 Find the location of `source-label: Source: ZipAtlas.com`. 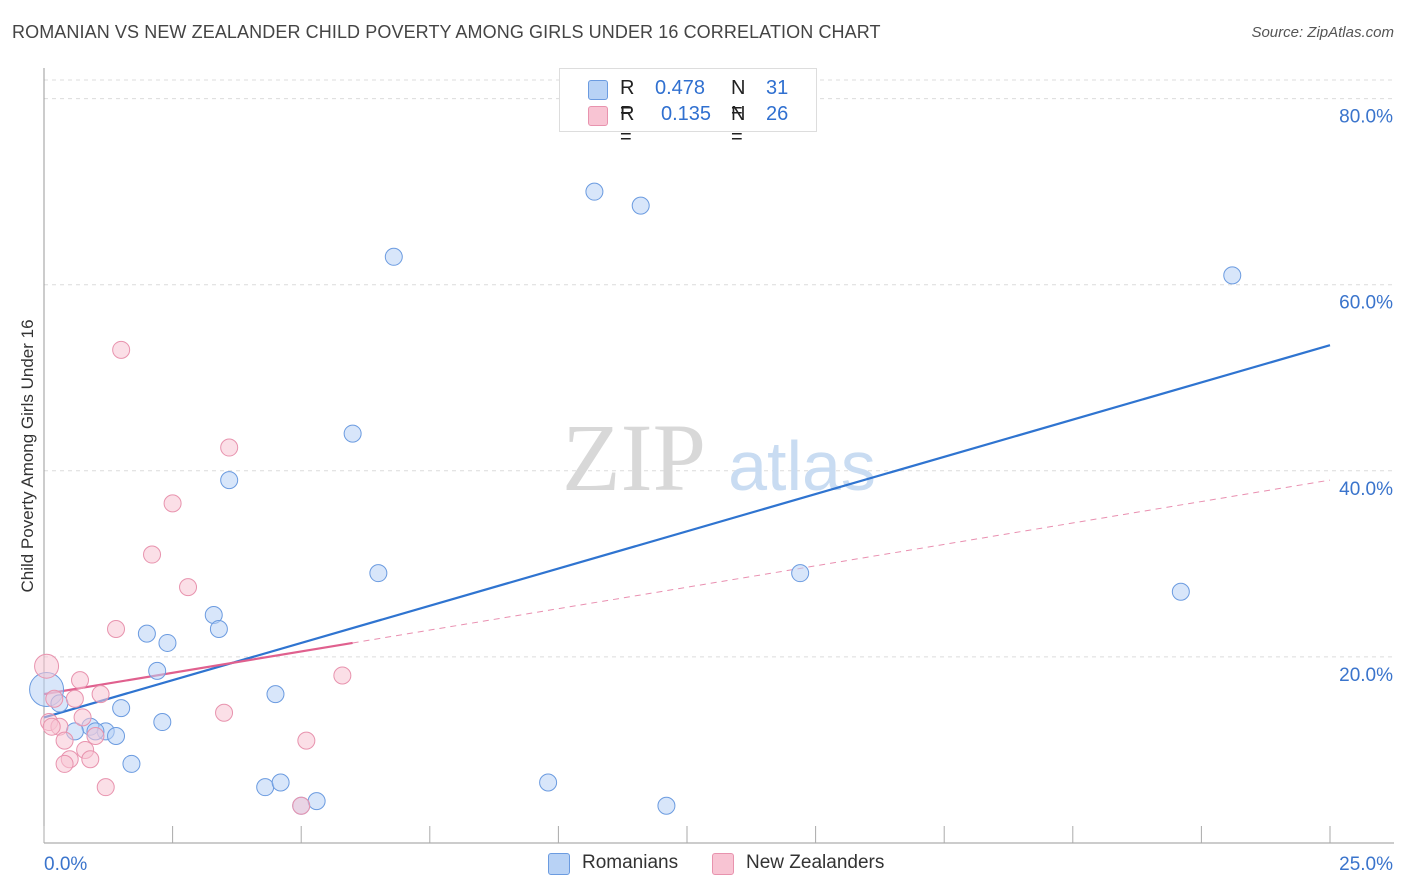

source-label: Source: ZipAtlas.com is located at coordinates (1322, 32).